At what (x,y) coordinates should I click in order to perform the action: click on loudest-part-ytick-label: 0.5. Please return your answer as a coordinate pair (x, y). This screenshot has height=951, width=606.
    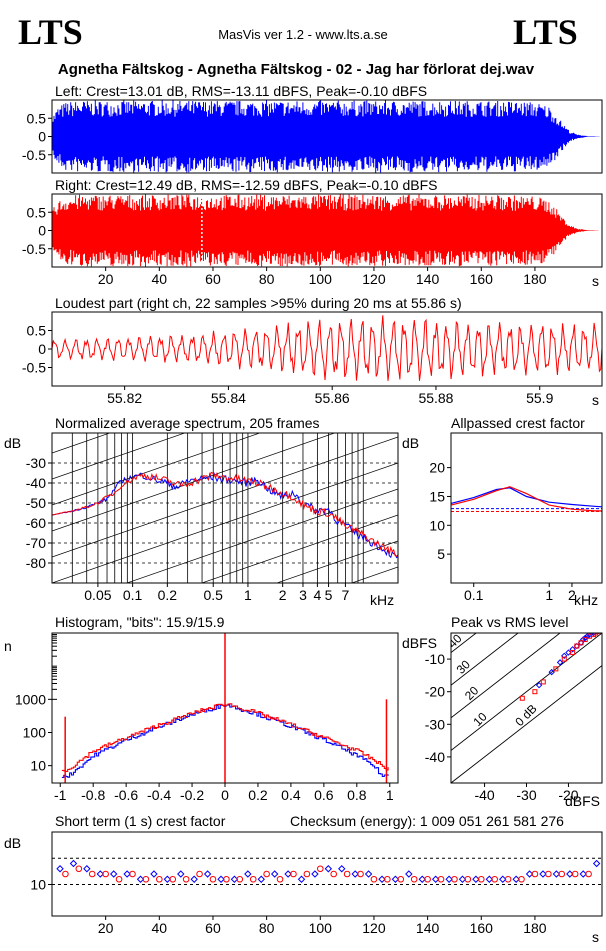
    Looking at the image, I should click on (37, 331).